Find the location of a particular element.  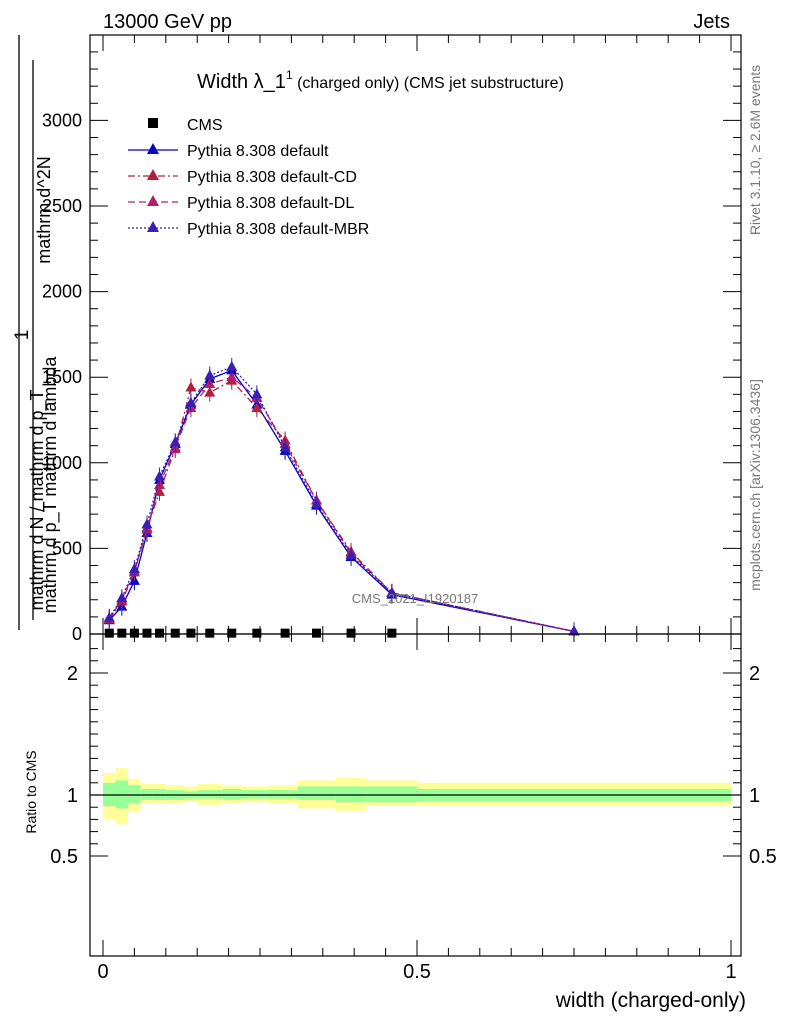

legend-label-dl: Pythia 8.308 default-DL is located at coordinates (270, 203).